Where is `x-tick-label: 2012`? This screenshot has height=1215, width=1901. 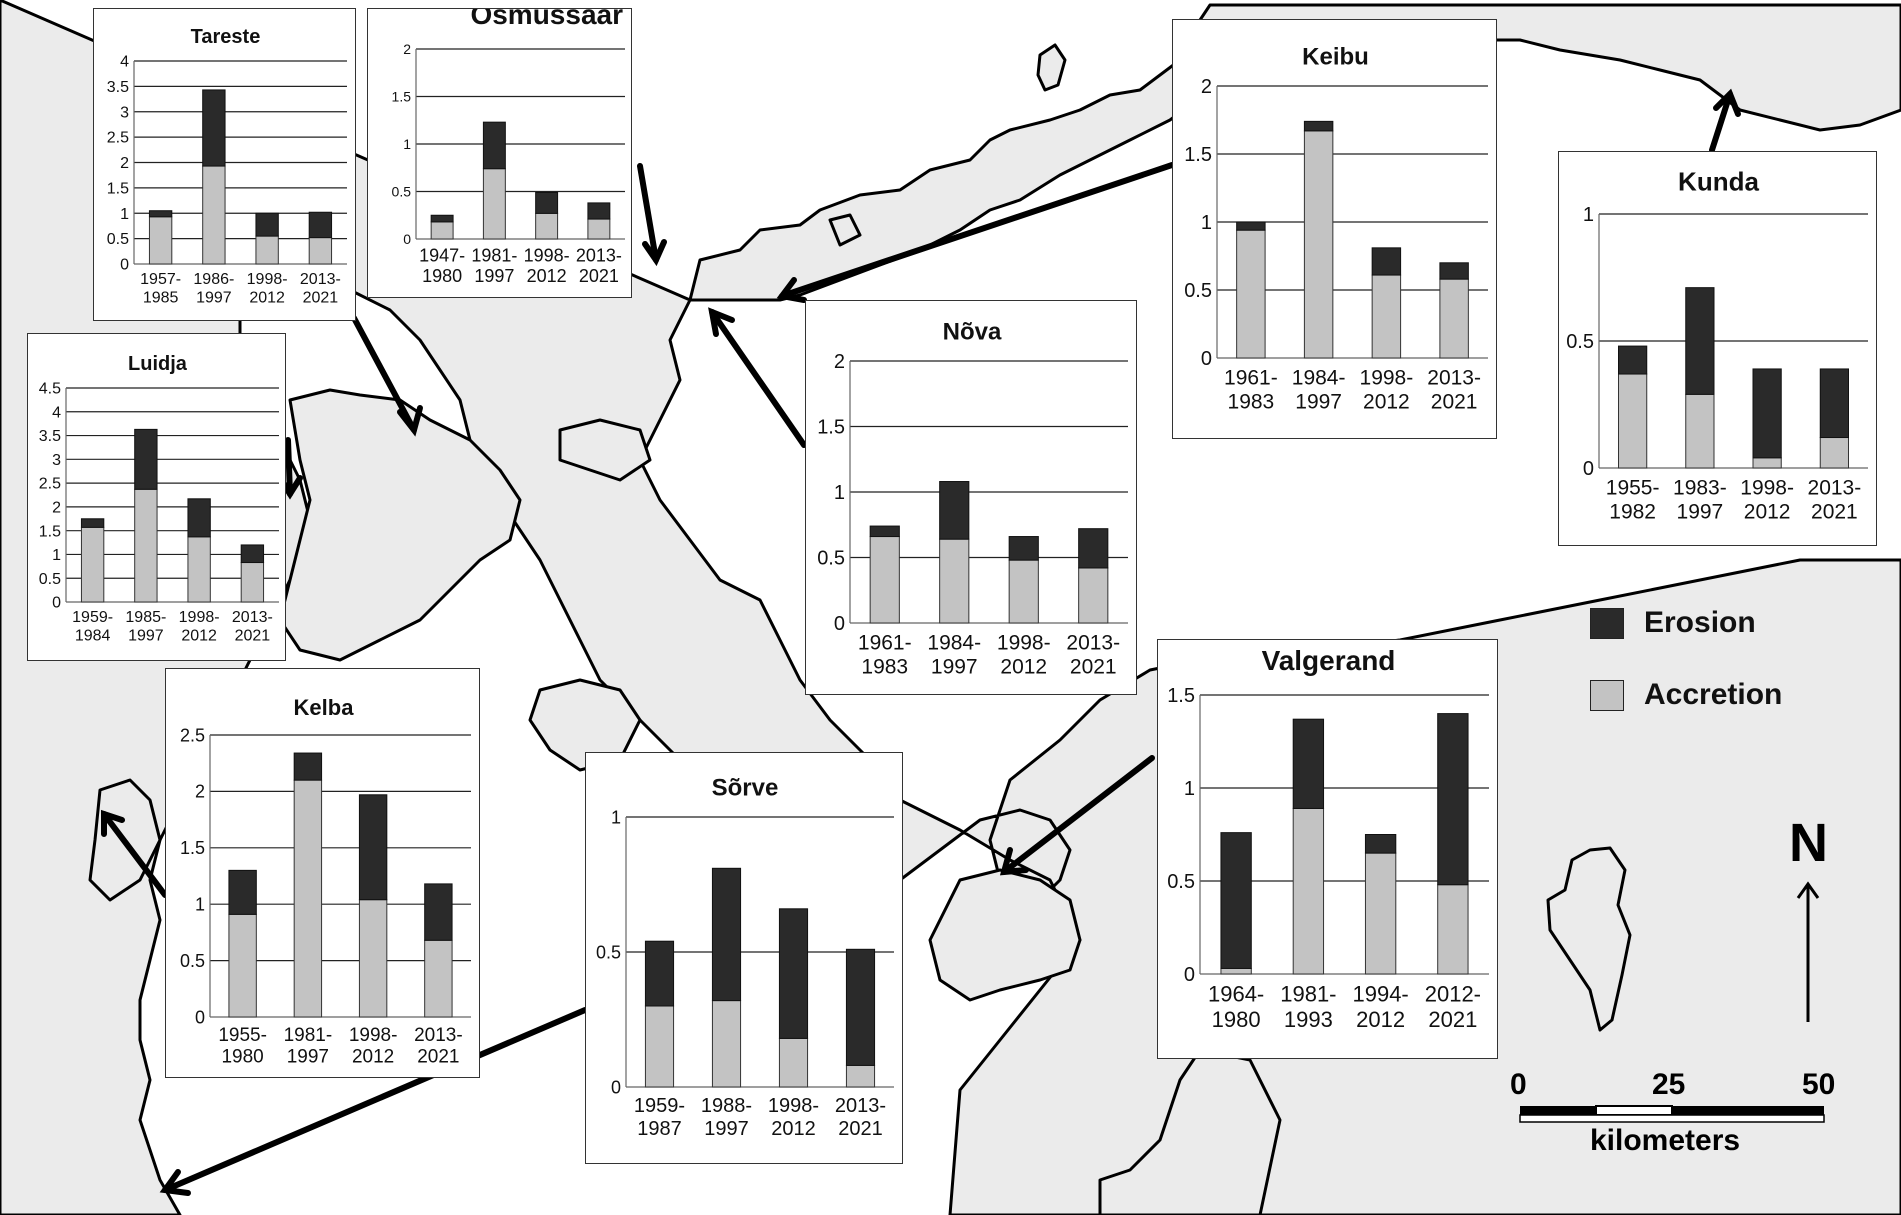
x-tick-label: 2012 is located at coordinates (793, 1129).